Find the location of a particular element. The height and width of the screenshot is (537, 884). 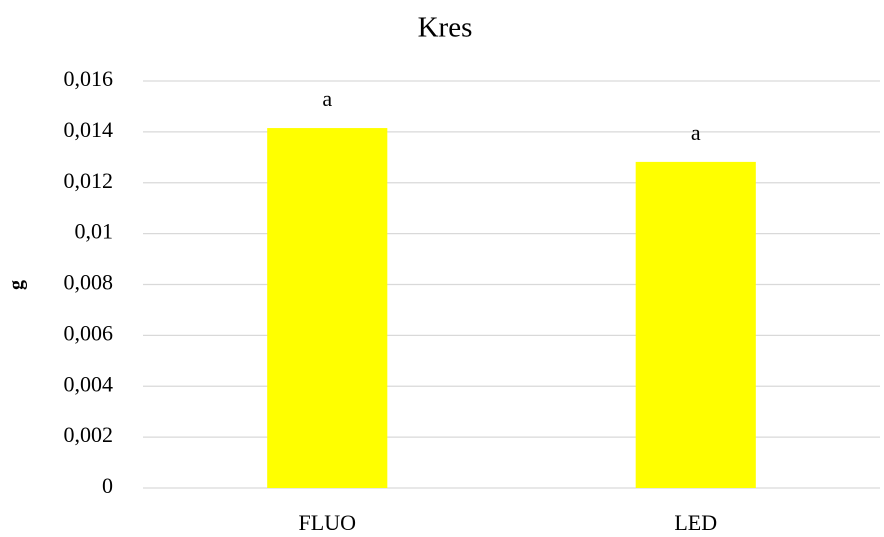

y-tick-label: 0,016 is located at coordinates (89, 78).